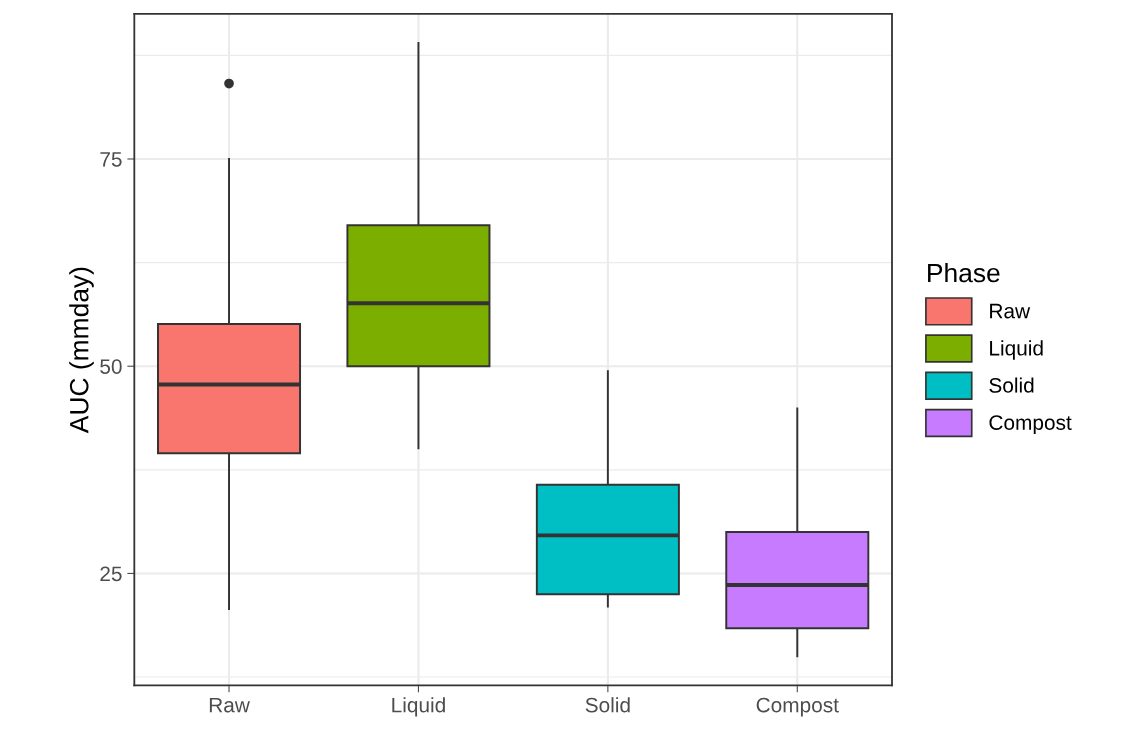 The image size is (1148, 733). What do you see at coordinates (111, 366) in the screenshot?
I see `y-tick-label: 50` at bounding box center [111, 366].